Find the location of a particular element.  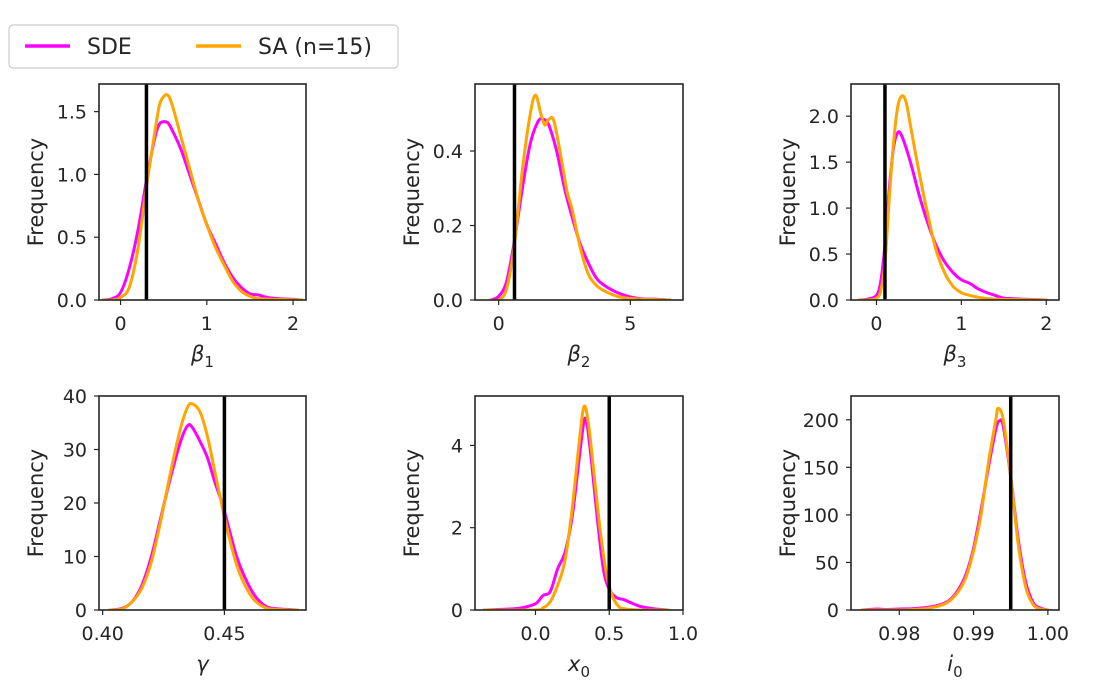

x-tick-label: 0.98 is located at coordinates (899, 634).